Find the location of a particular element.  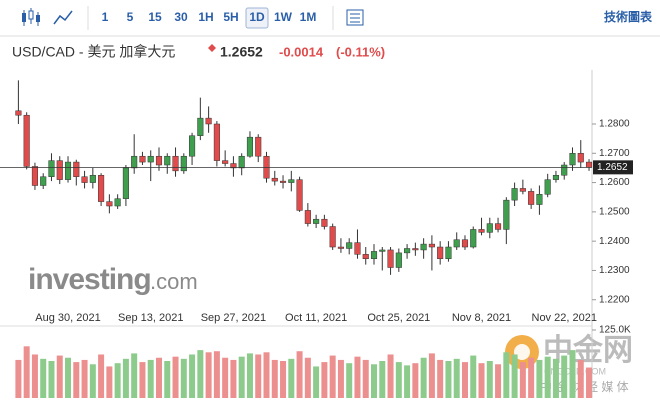

interval-button: 1M is located at coordinates (308, 17).